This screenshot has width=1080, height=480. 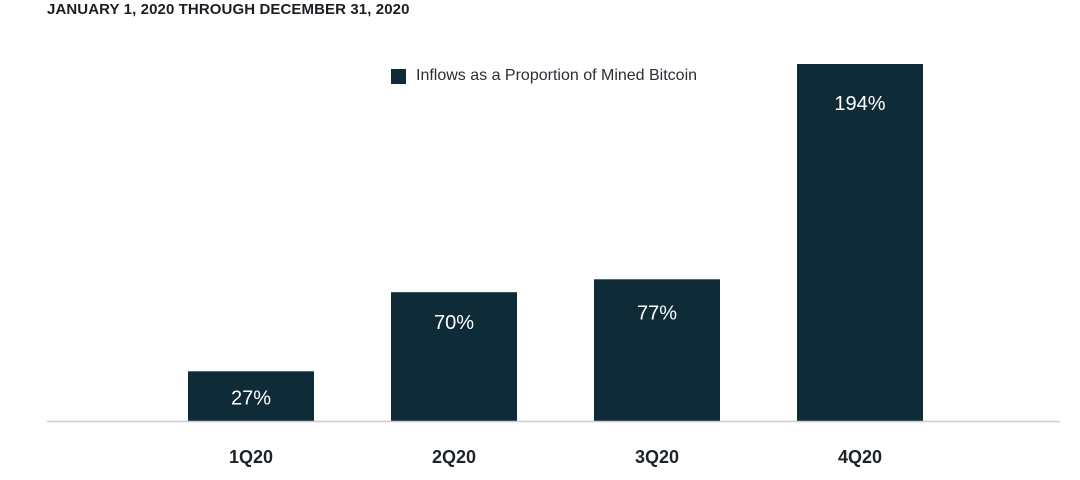 I want to click on data-label-1q20: 27%, so click(x=251, y=398).